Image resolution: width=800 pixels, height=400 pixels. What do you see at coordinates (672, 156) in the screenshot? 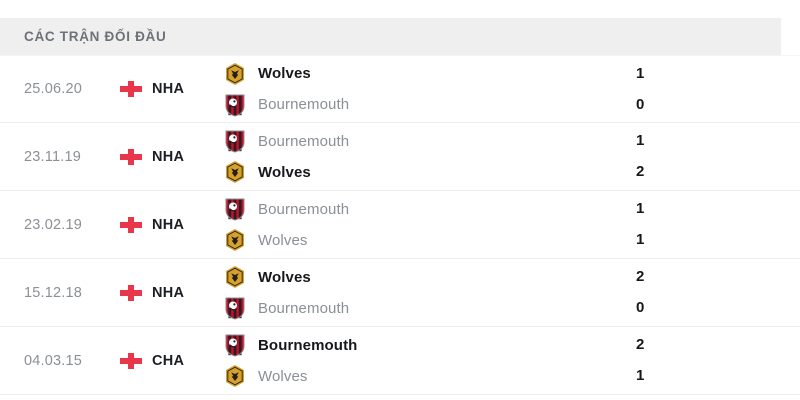
I see `score-cell: 1 2` at bounding box center [672, 156].